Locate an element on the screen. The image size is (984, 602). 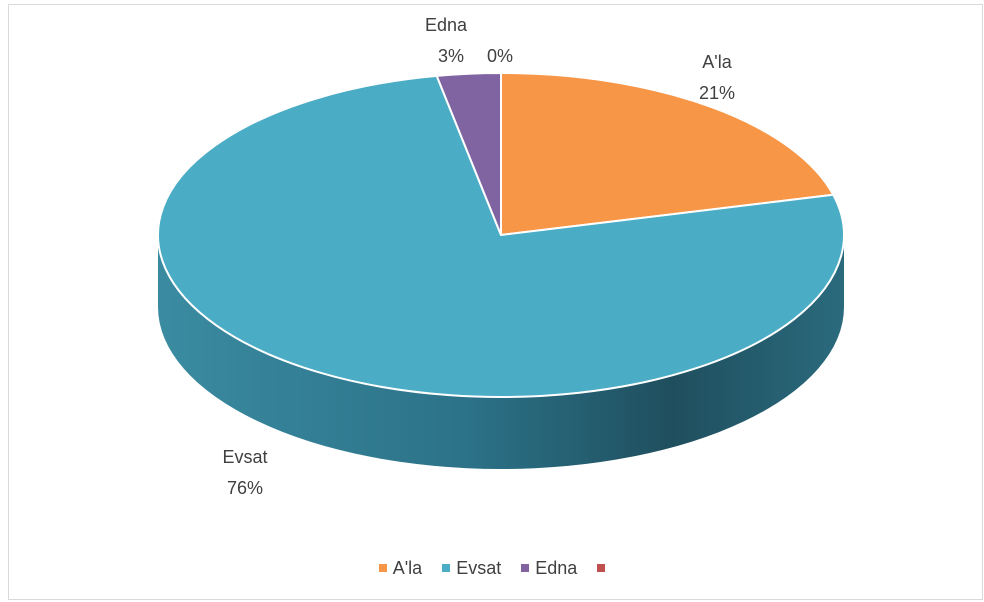
legend: A'la Evsat Edna is located at coordinates (492, 568).